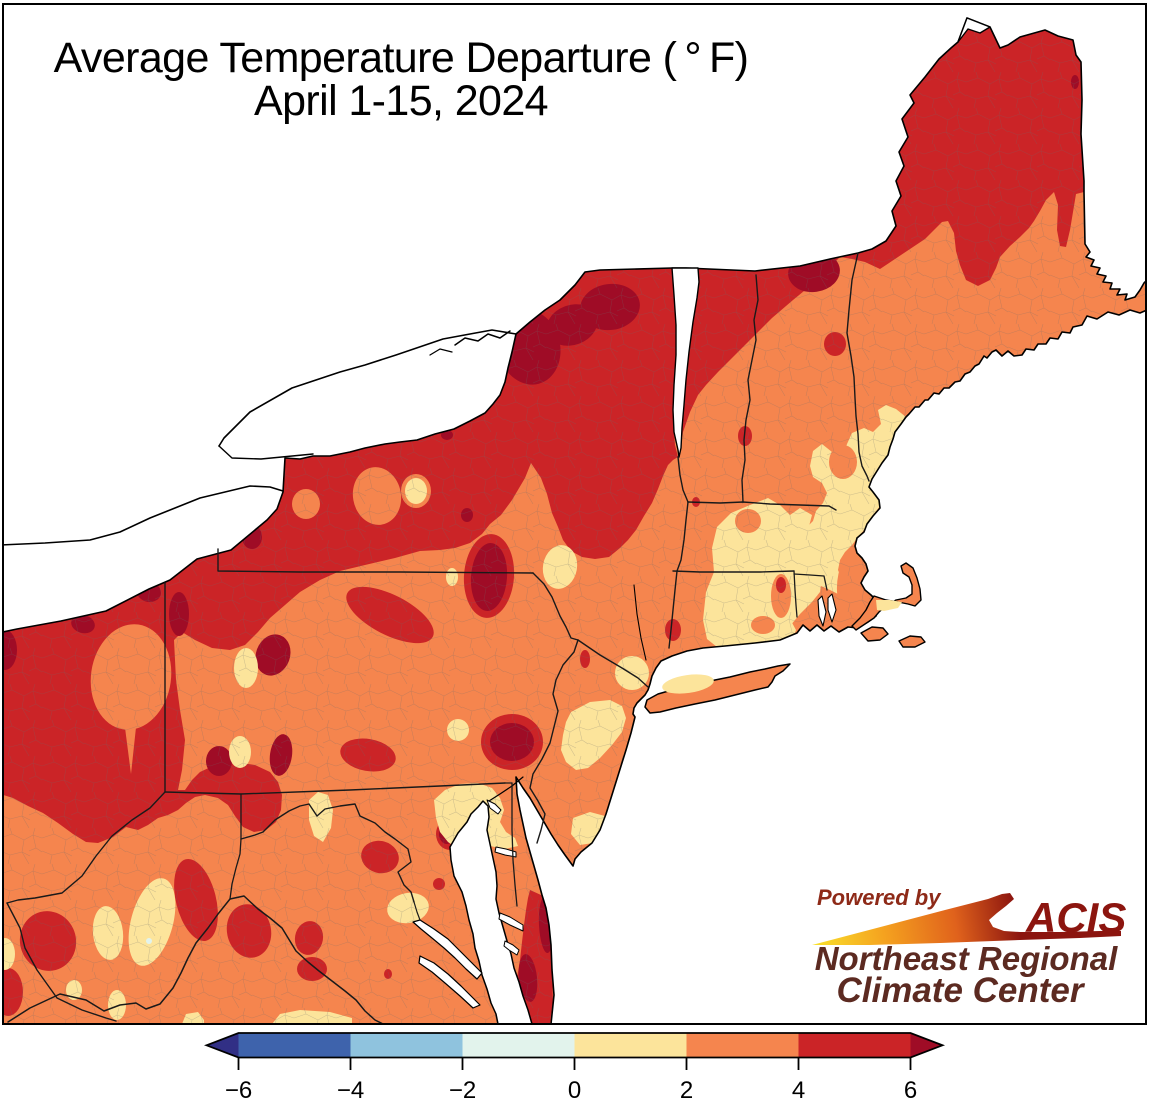 The height and width of the screenshot is (1111, 1151). I want to click on svg-text: April 1-15, 2024, so click(401, 101).